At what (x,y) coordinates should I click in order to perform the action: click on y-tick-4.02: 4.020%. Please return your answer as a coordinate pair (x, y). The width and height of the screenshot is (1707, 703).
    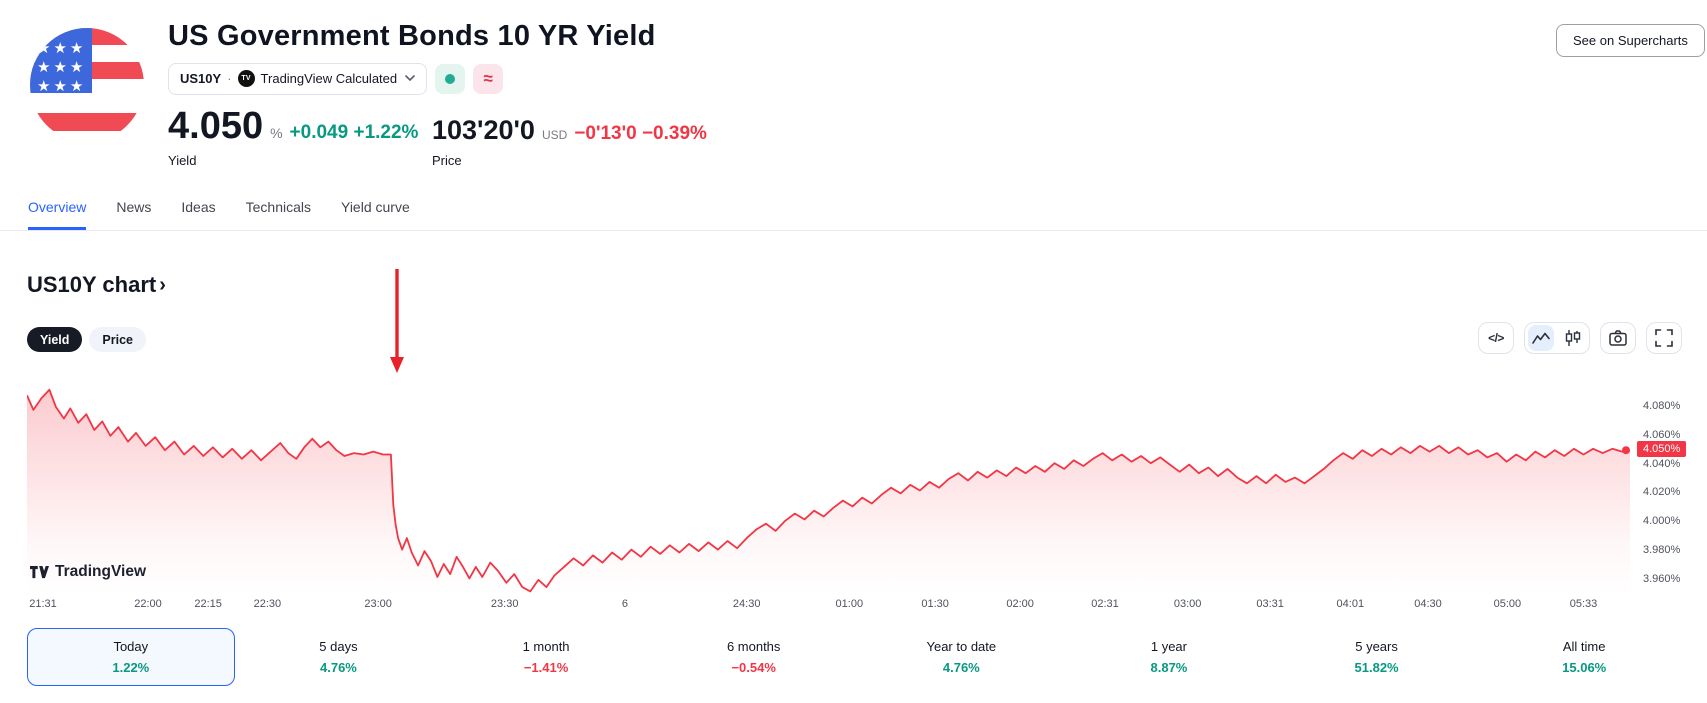
    Looking at the image, I should click on (1662, 492).